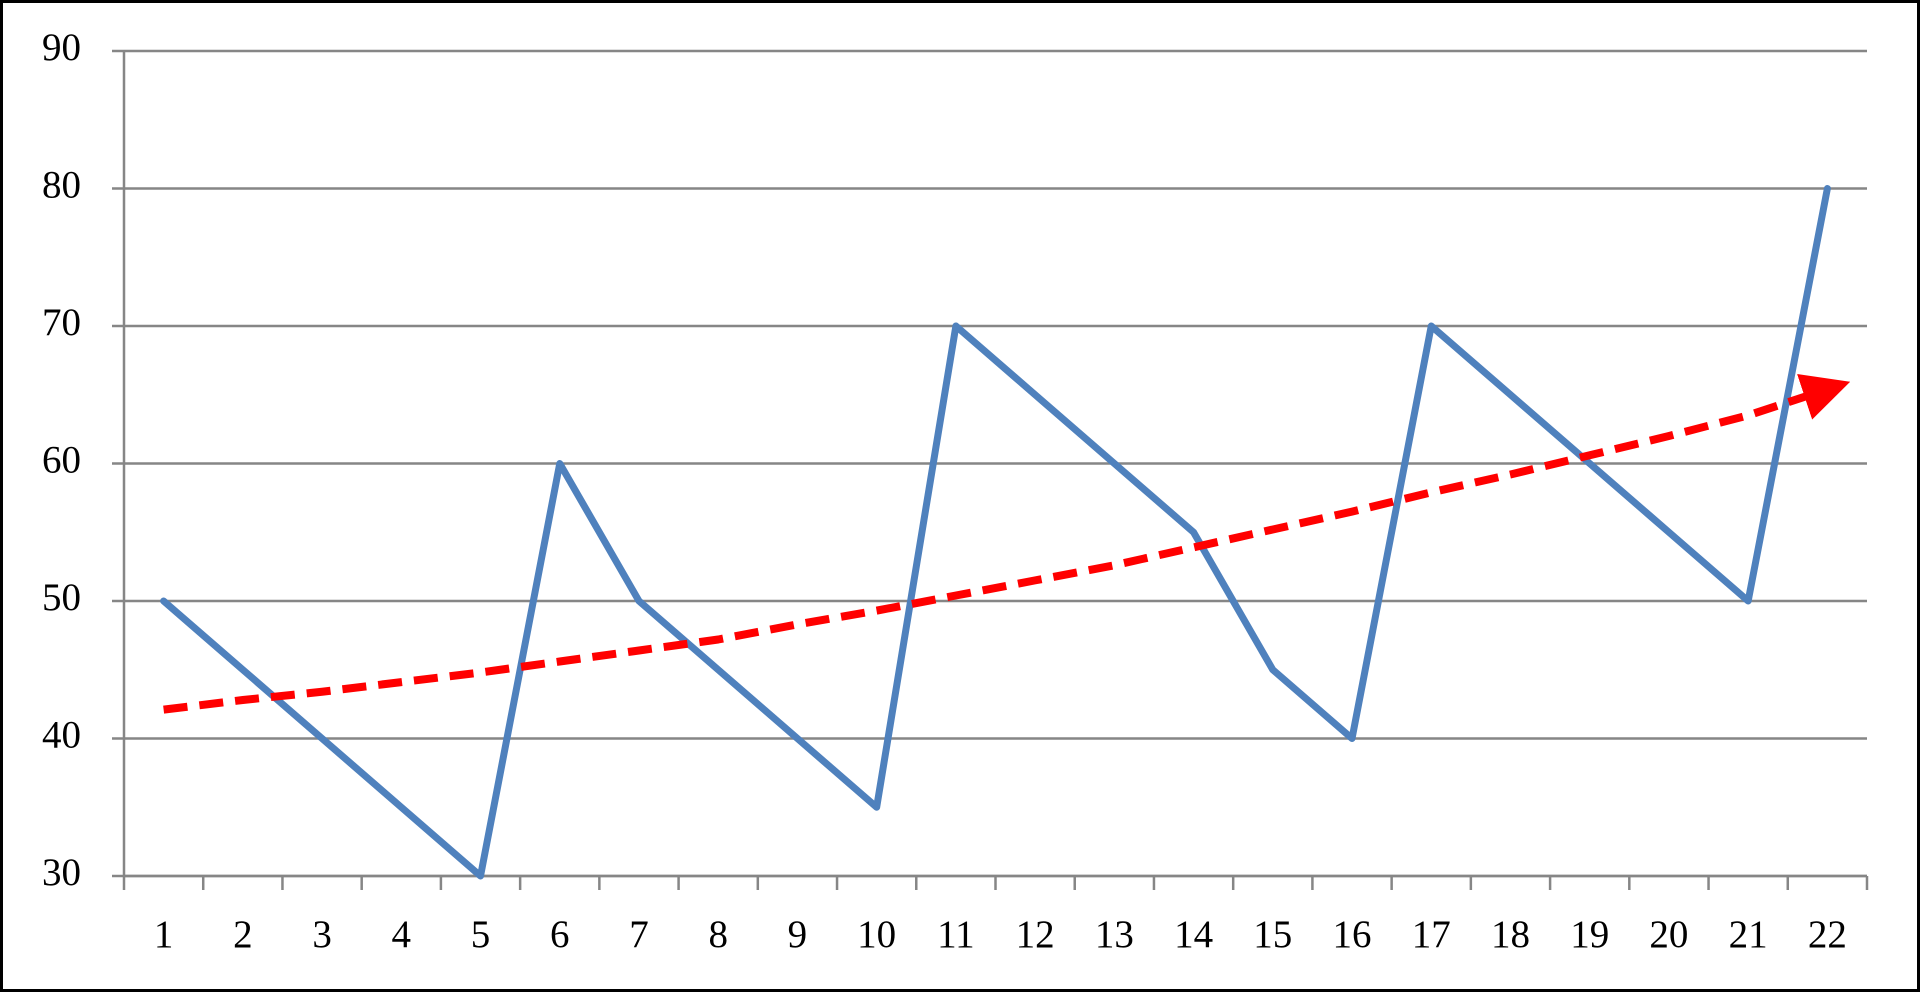 The height and width of the screenshot is (992, 1920). I want to click on x-tick-label: 8, so click(718, 934).